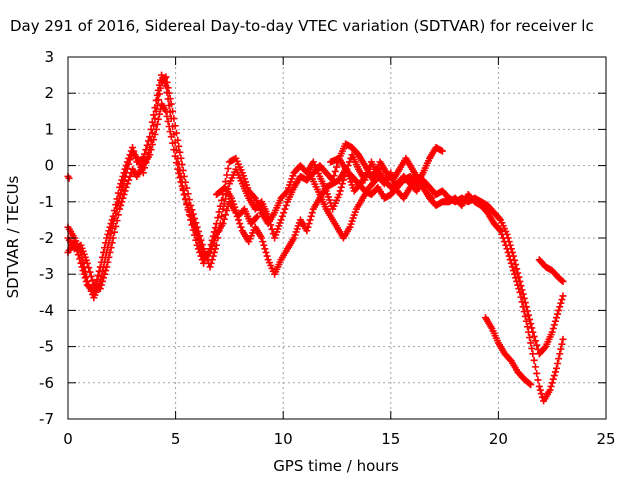 The width and height of the screenshot is (640, 484). What do you see at coordinates (176, 439) in the screenshot?
I see `x-tick-label: 5` at bounding box center [176, 439].